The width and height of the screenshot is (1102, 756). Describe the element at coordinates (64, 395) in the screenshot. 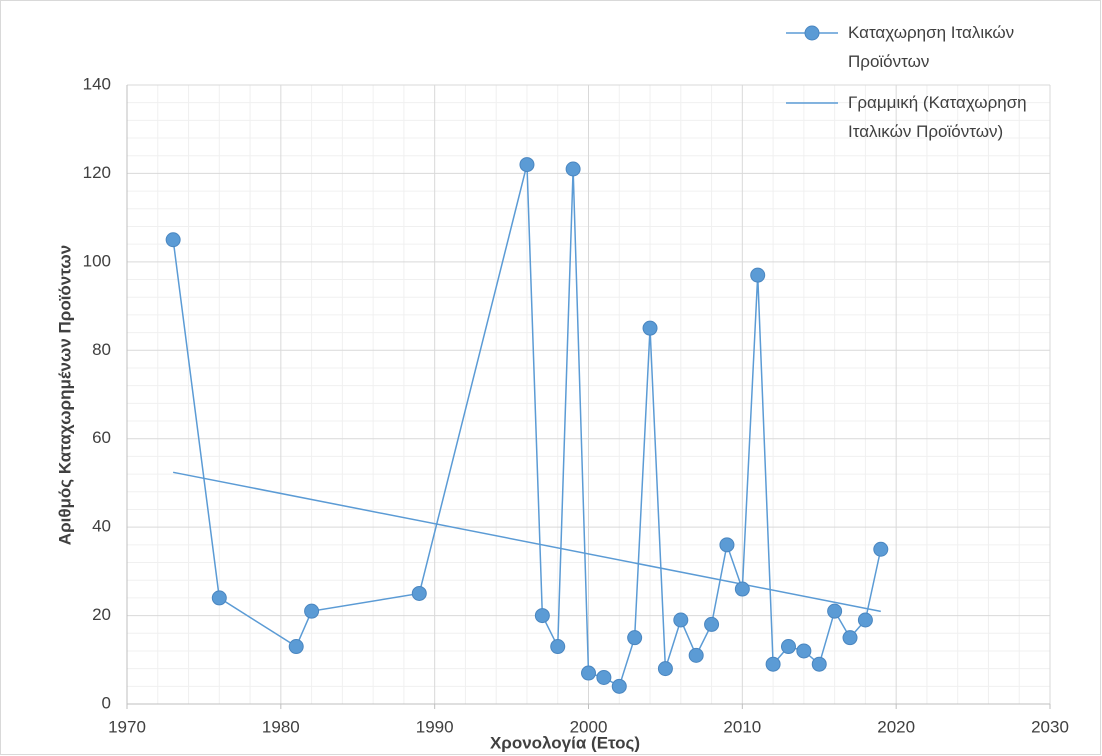

I see `y-axis-title: Αριθμός Καταχωρημένων Προϊόντων` at that location.